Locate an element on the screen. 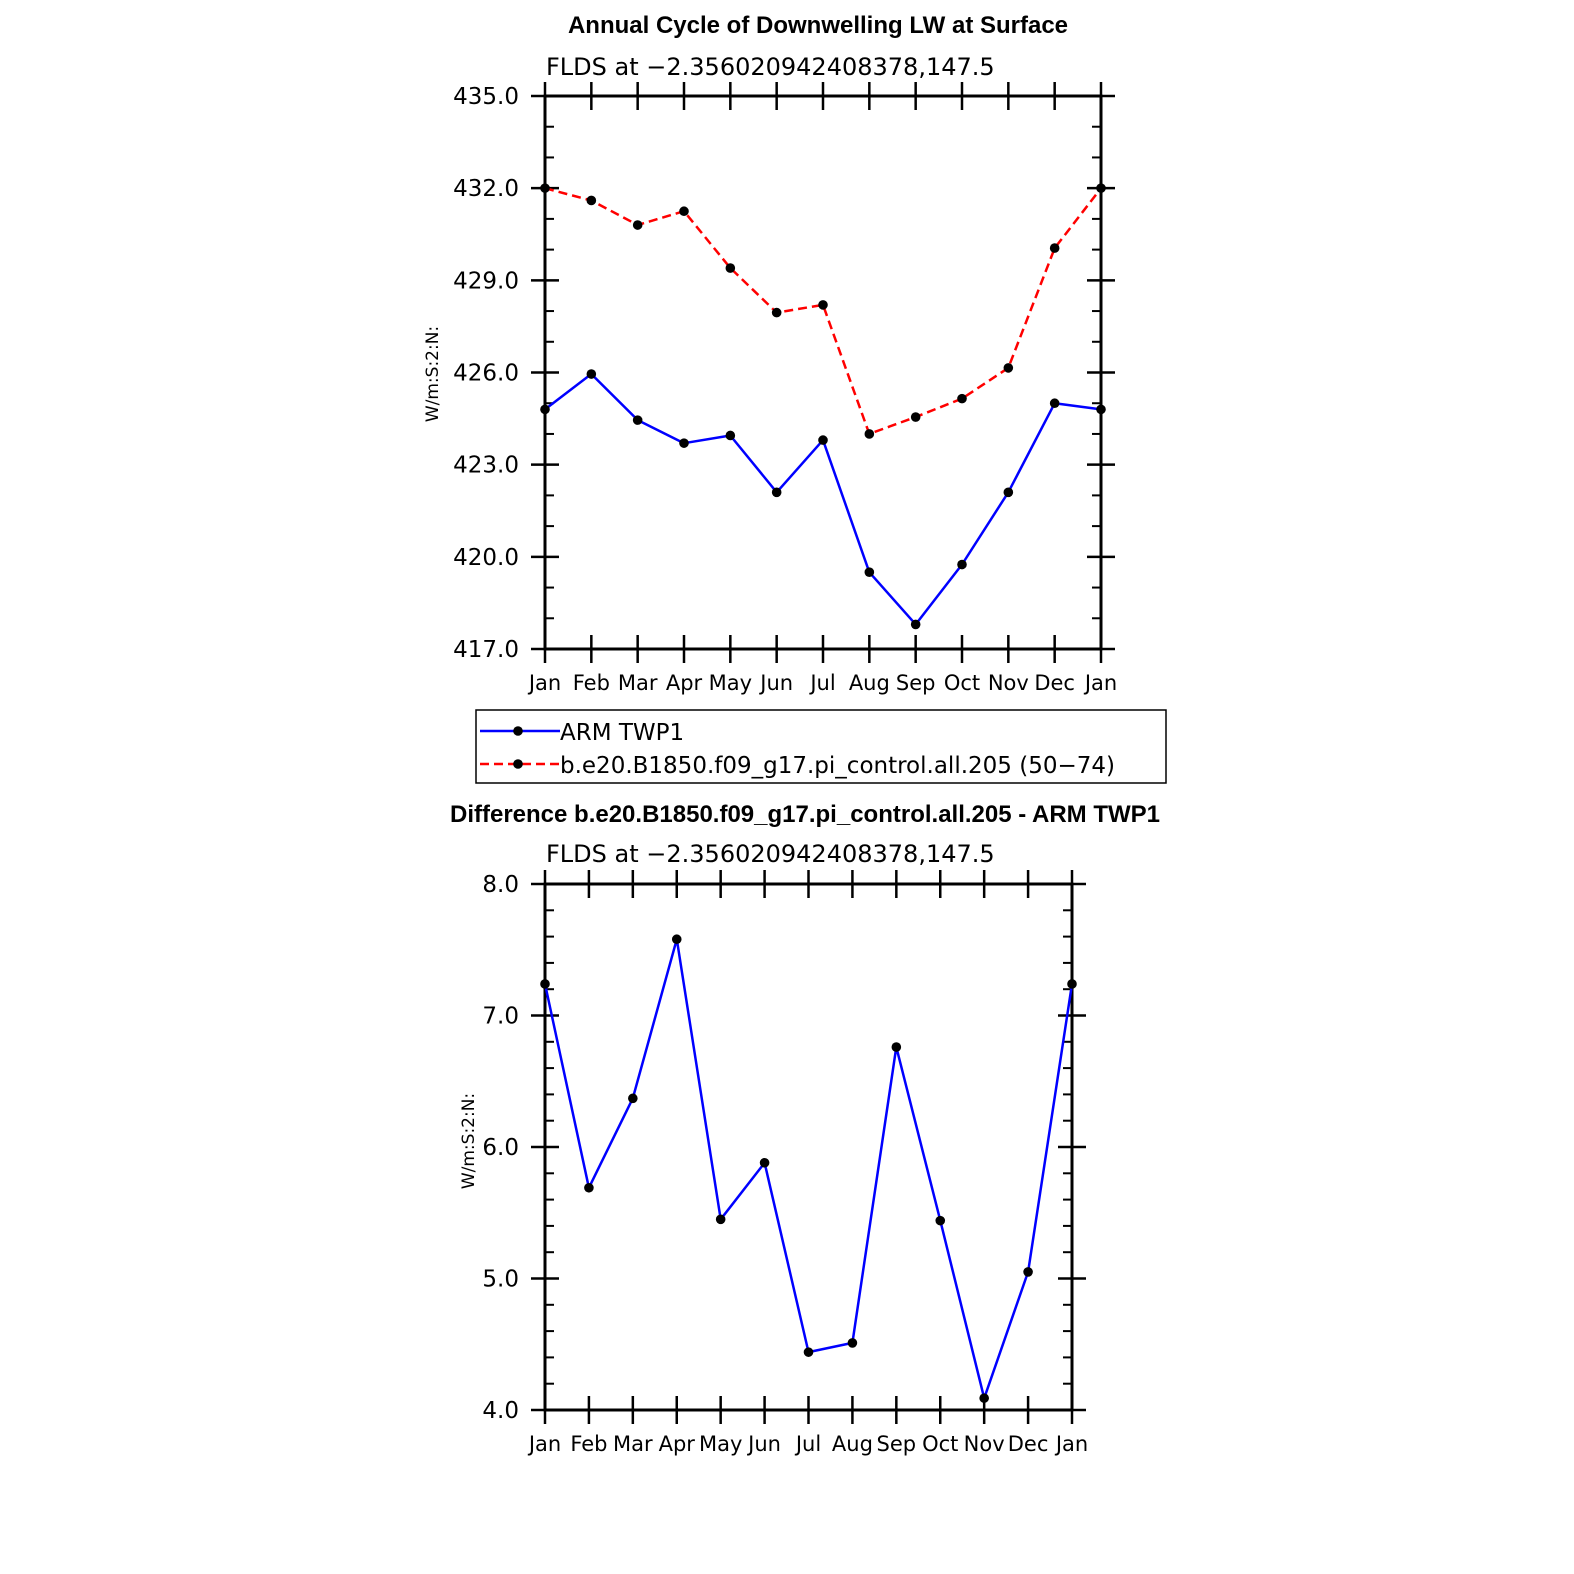  y-tick-label: 417.0 is located at coordinates (486, 650).